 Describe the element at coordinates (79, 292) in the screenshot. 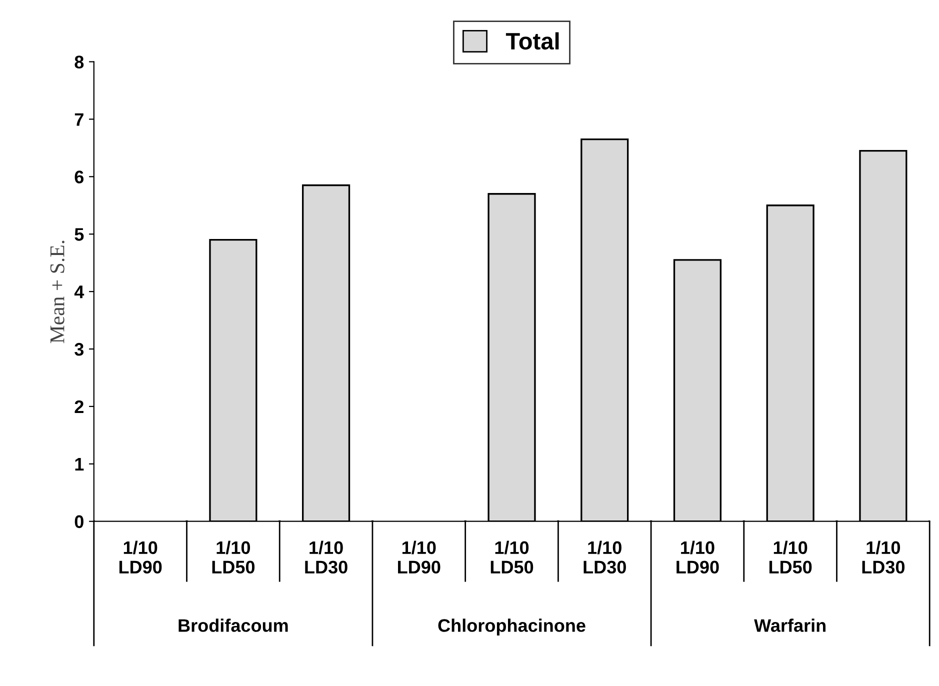

I see `y-tick-label: 4` at that location.